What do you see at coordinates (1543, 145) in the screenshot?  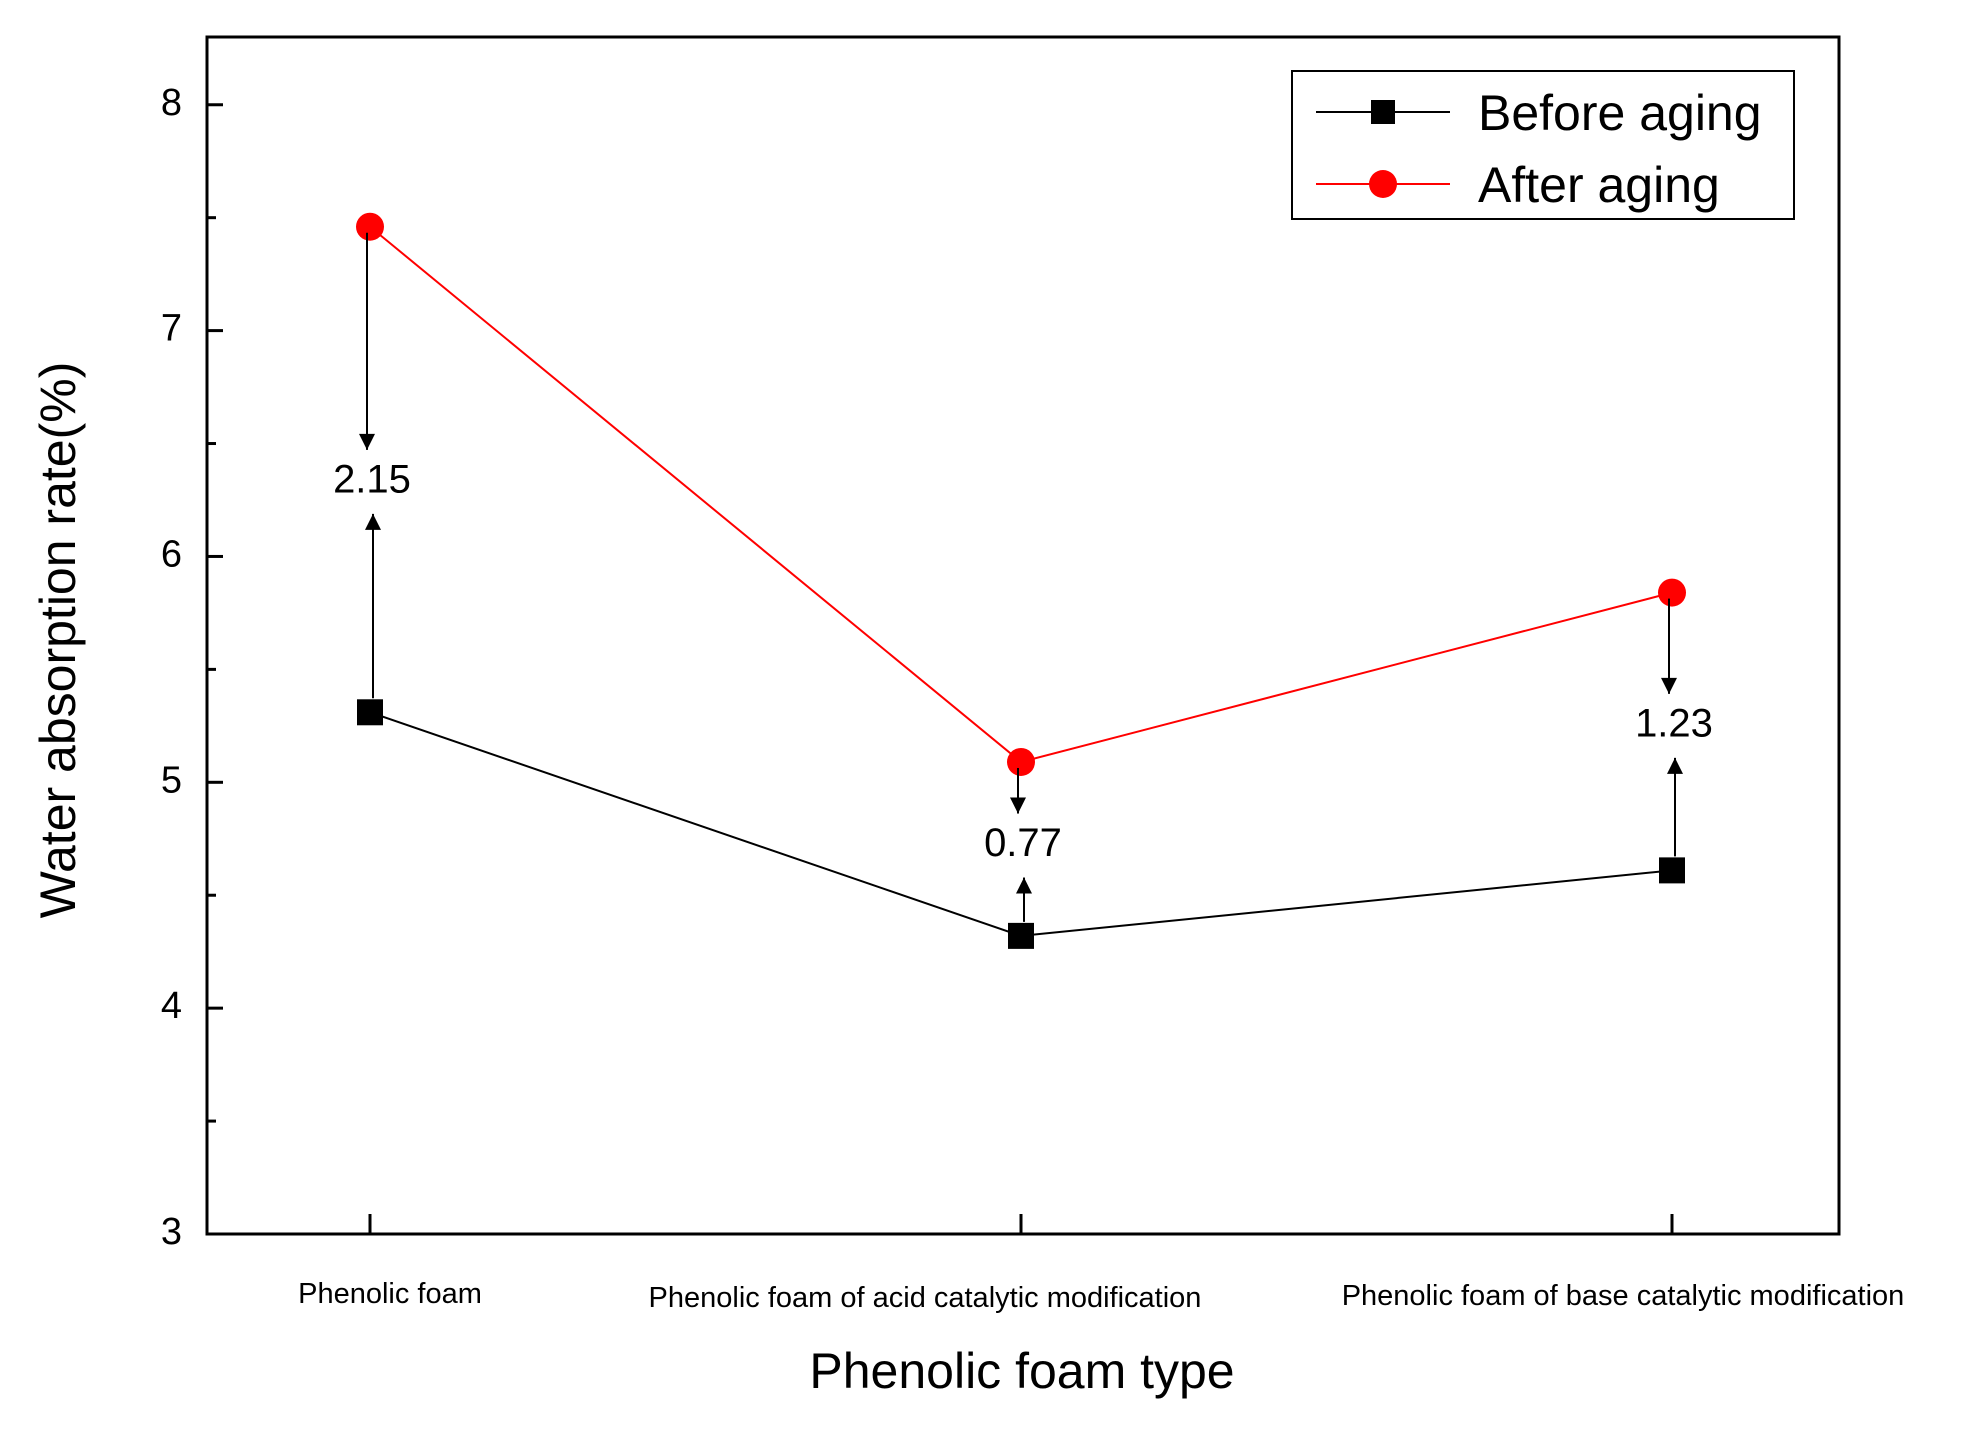 I see `legend: Before aging After aging` at bounding box center [1543, 145].